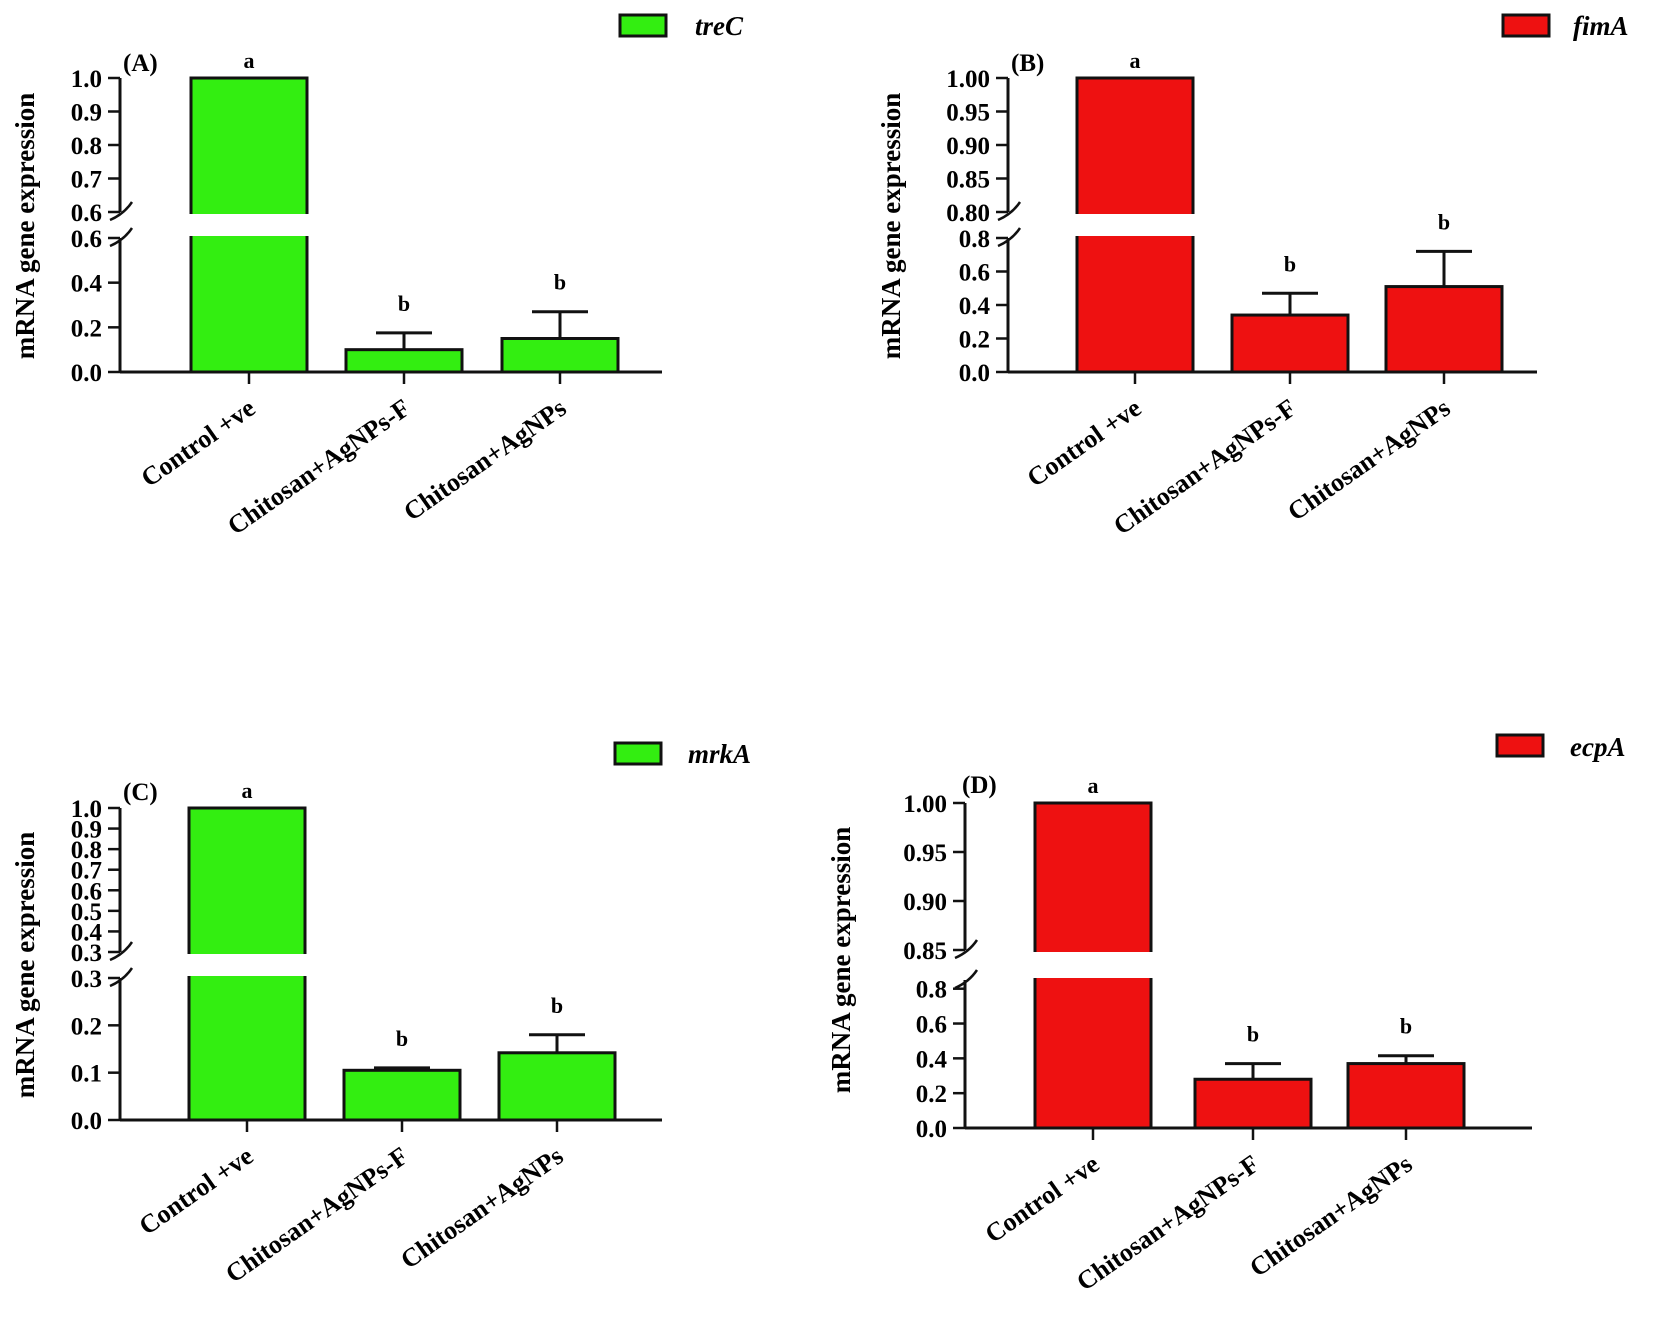 Image resolution: width=1654 pixels, height=1331 pixels. What do you see at coordinates (1597, 747) in the screenshot?
I see `legend-label: ecpA` at bounding box center [1597, 747].